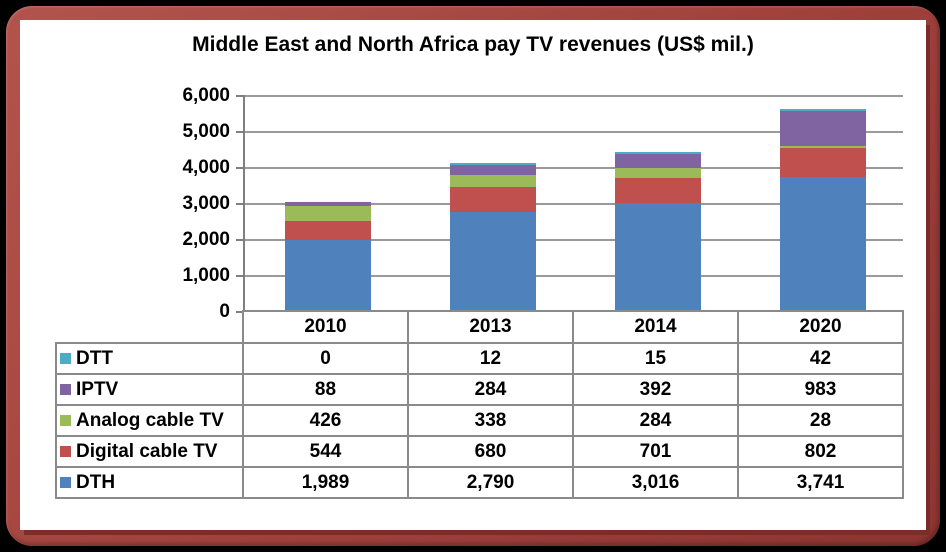 The image size is (946, 552). Describe the element at coordinates (490, 420) in the screenshot. I see `value-cell: 338` at that location.